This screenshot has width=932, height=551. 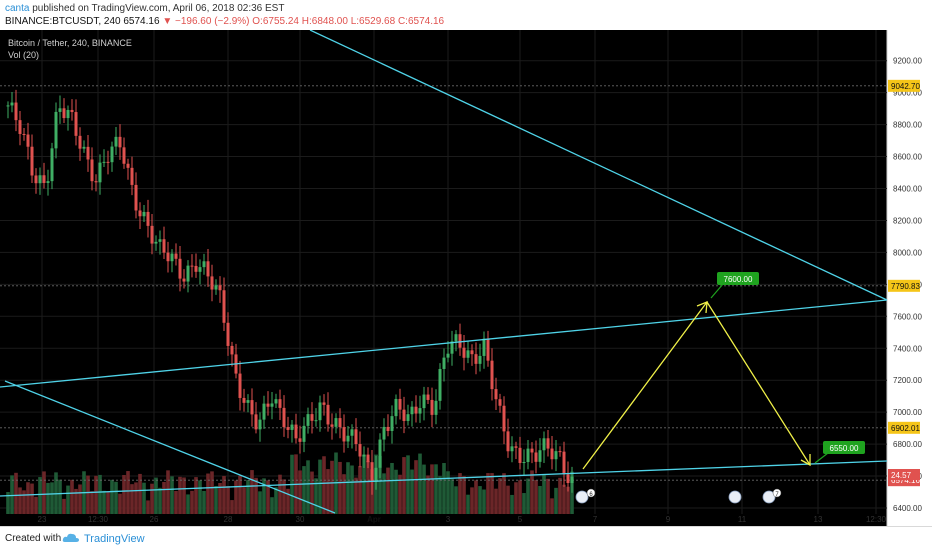 I want to click on trendline-descending-lower, so click(x=170, y=447).